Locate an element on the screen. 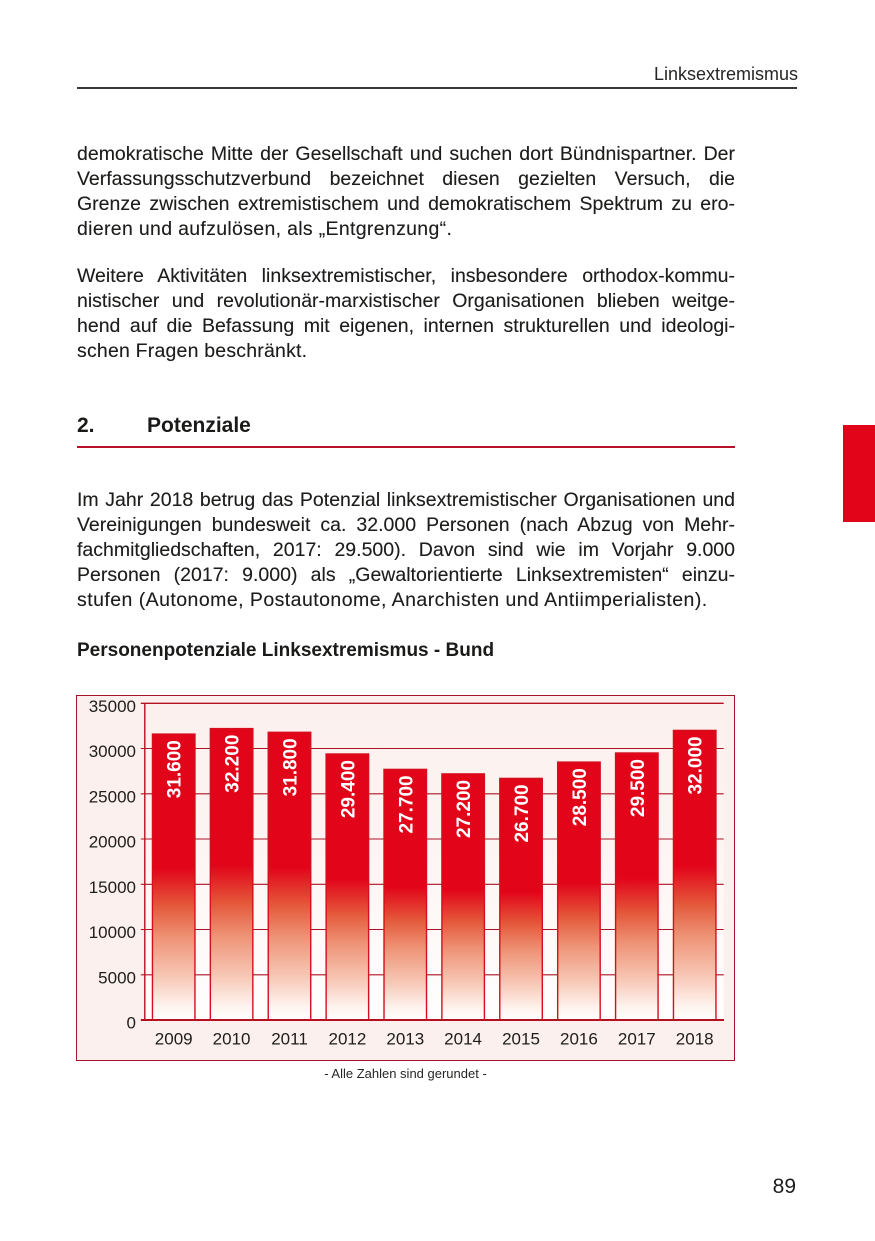 This screenshot has height=1241, width=875. svg-text: 2018 is located at coordinates (695, 1038).